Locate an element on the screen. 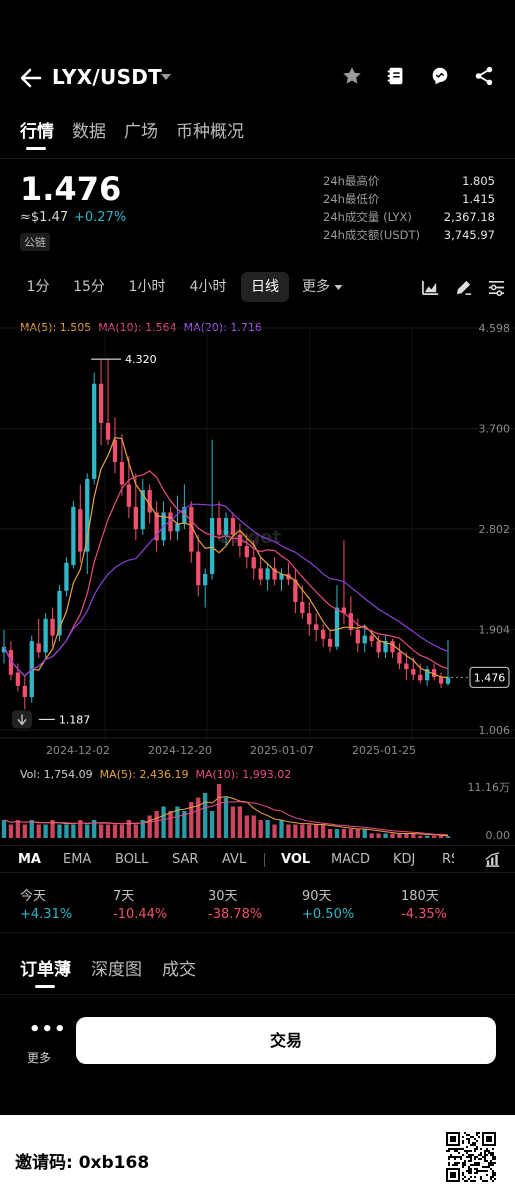 This screenshot has height=1200, width=515. tab-data: 数据 is located at coordinates (89, 132).